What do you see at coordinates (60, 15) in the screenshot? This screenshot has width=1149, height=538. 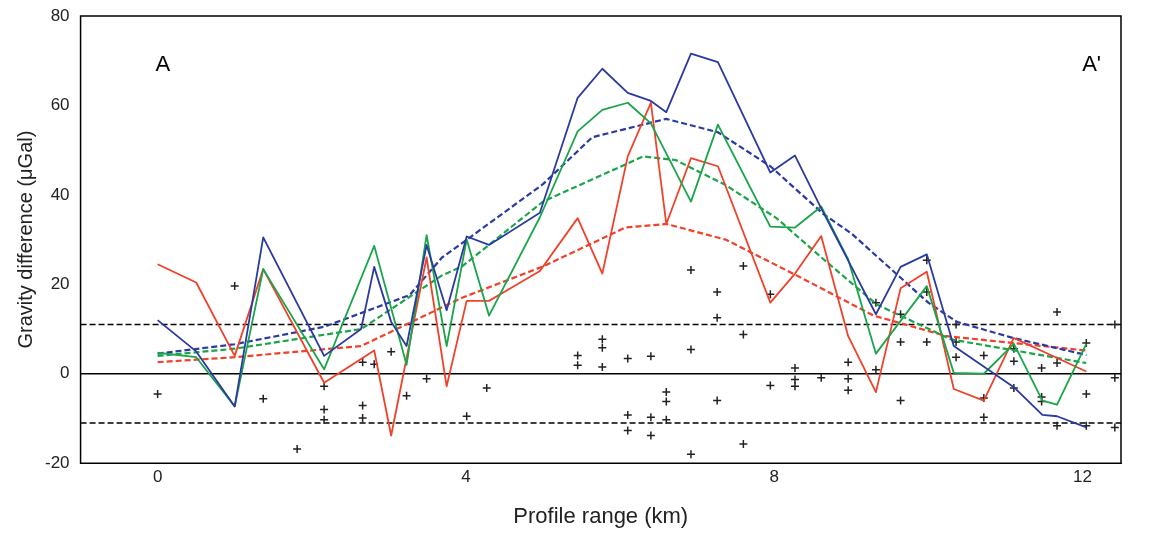 I see `y-tick-label: 80` at bounding box center [60, 15].